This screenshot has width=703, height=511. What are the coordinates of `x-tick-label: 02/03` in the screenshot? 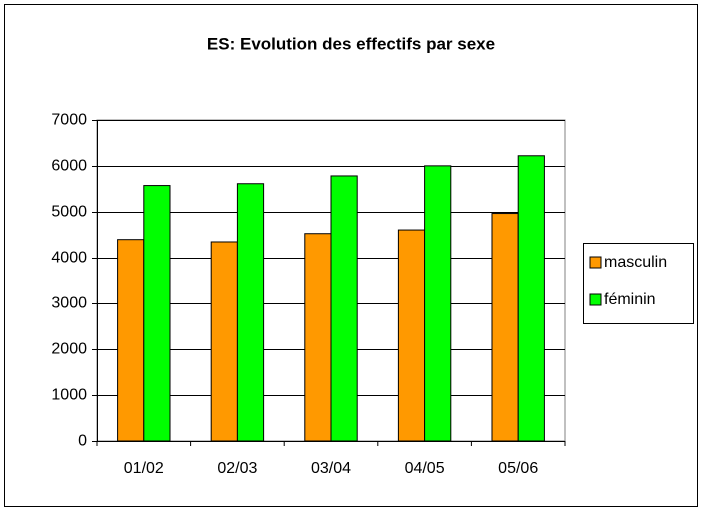 It's located at (237, 468).